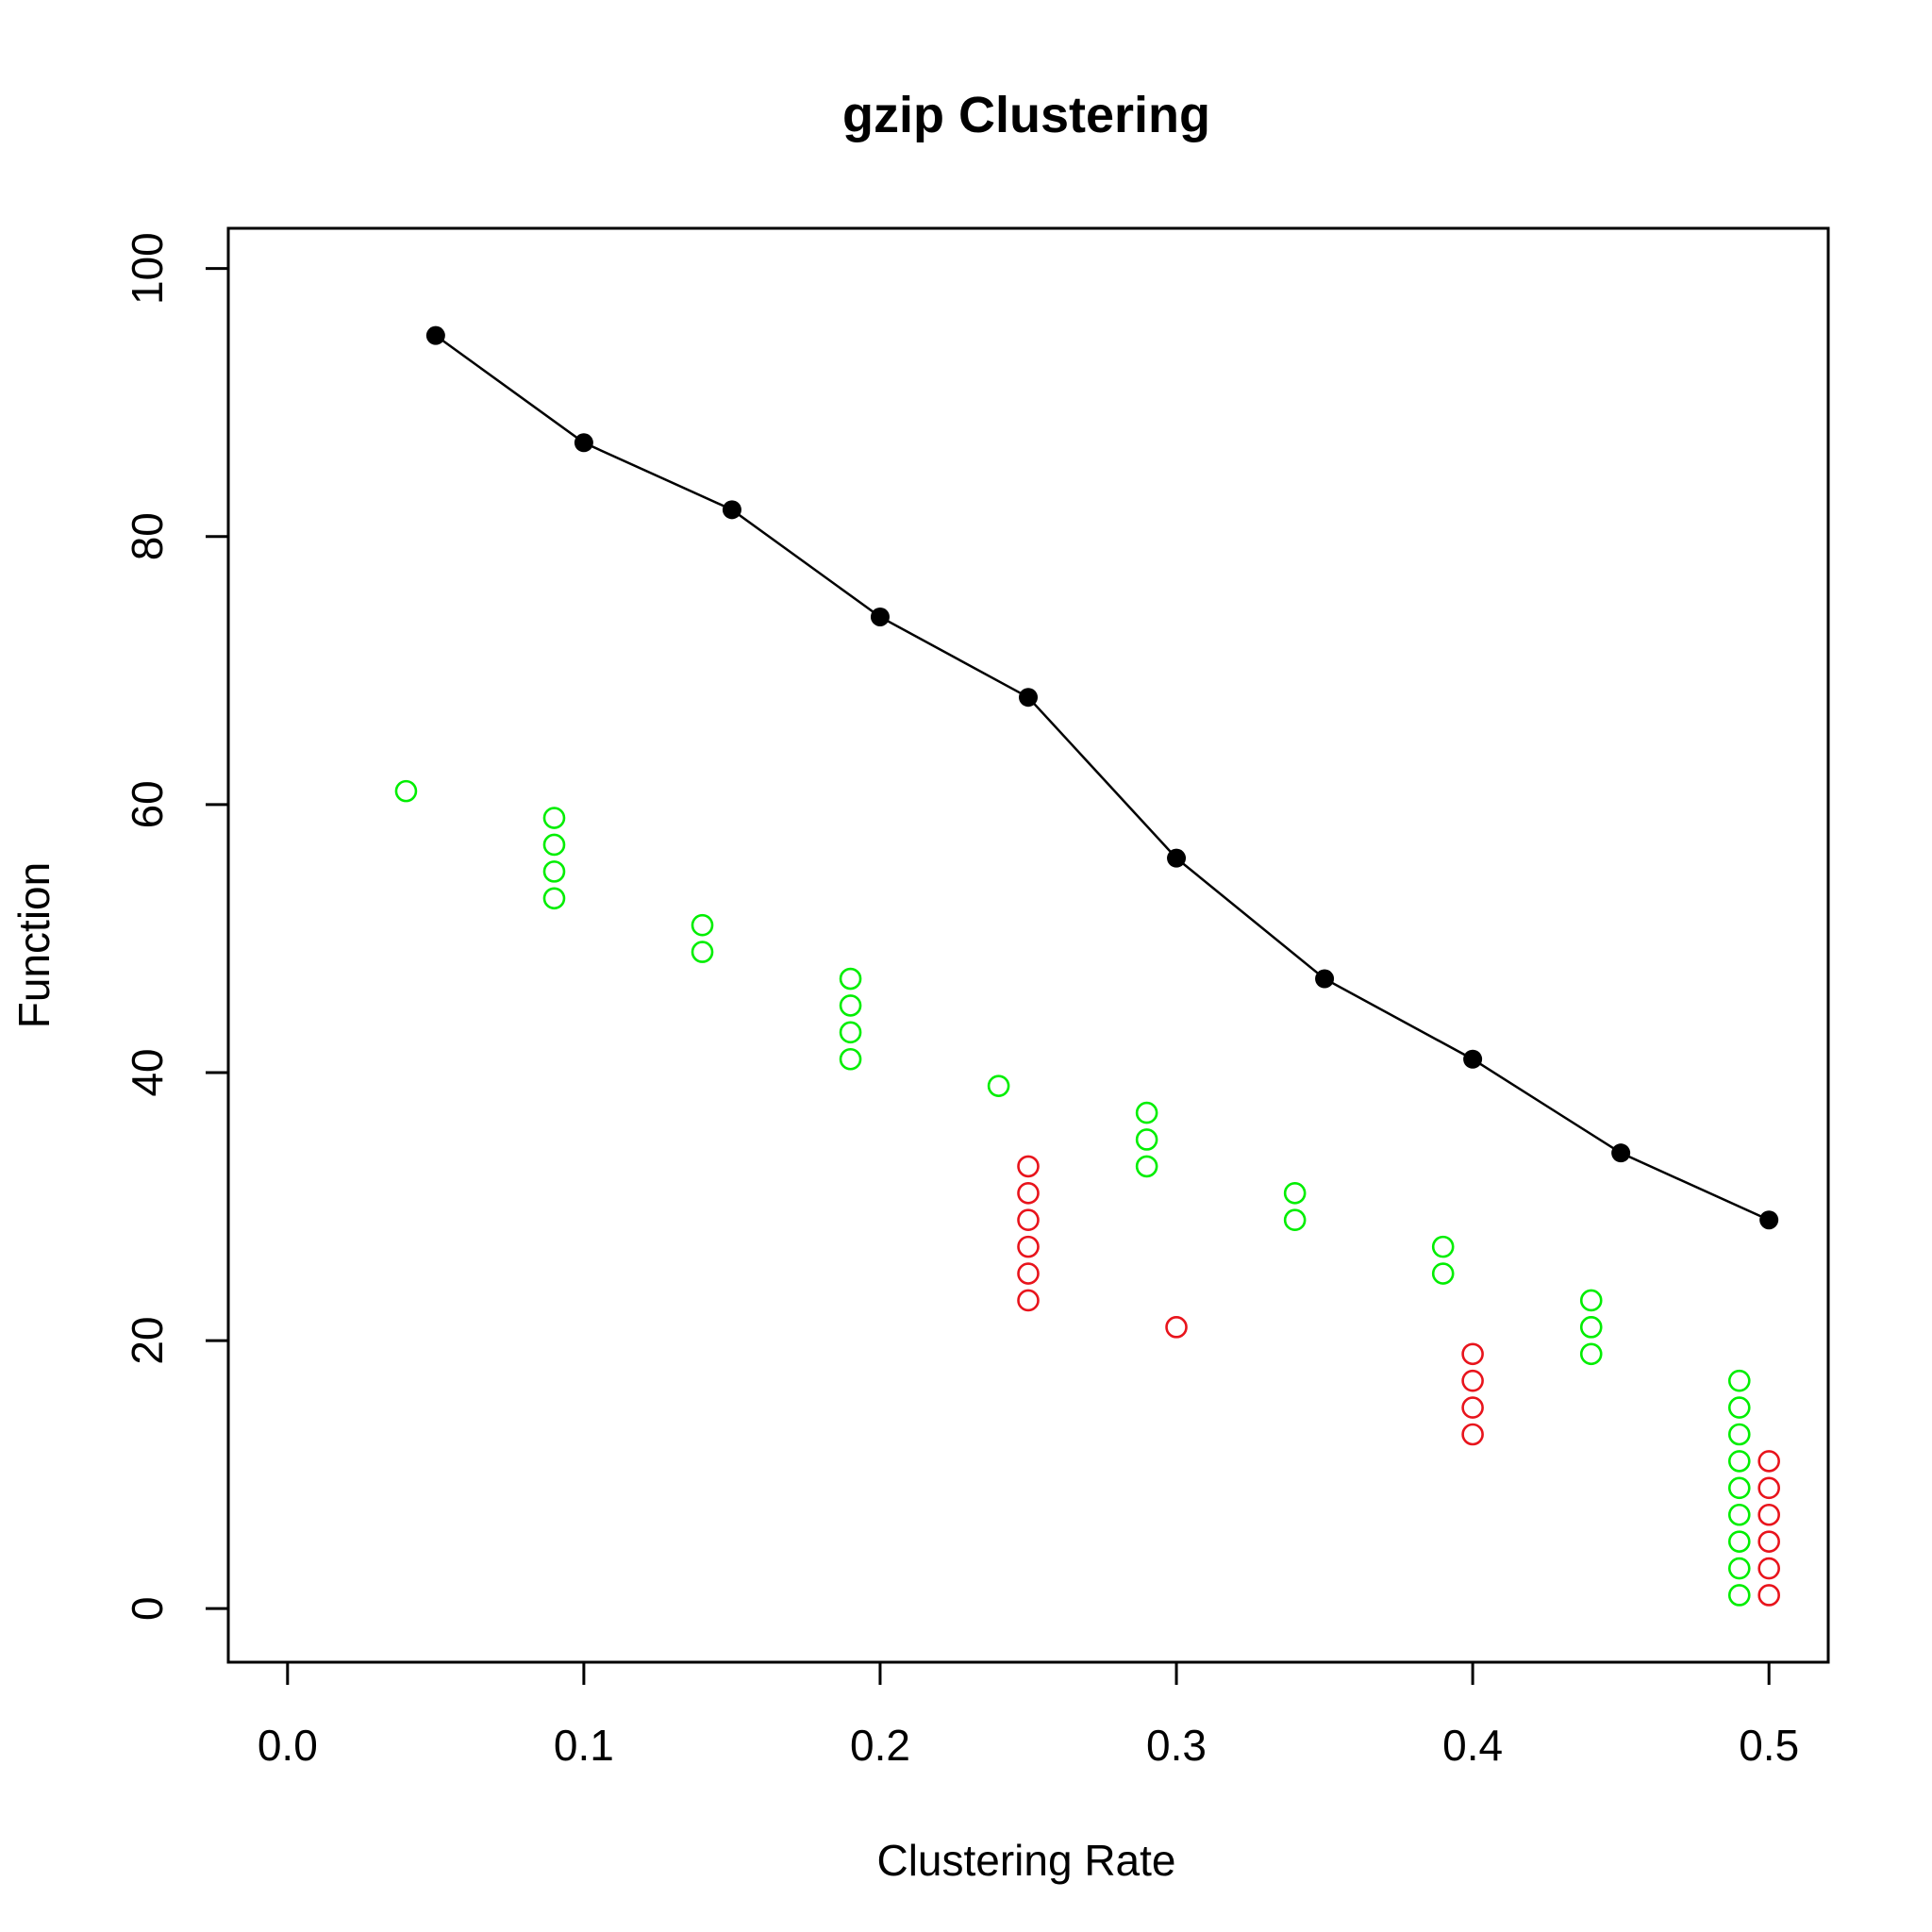 Image resolution: width=1932 pixels, height=1932 pixels. What do you see at coordinates (1473, 1746) in the screenshot?
I see `x-tick-label: 0.4` at bounding box center [1473, 1746].